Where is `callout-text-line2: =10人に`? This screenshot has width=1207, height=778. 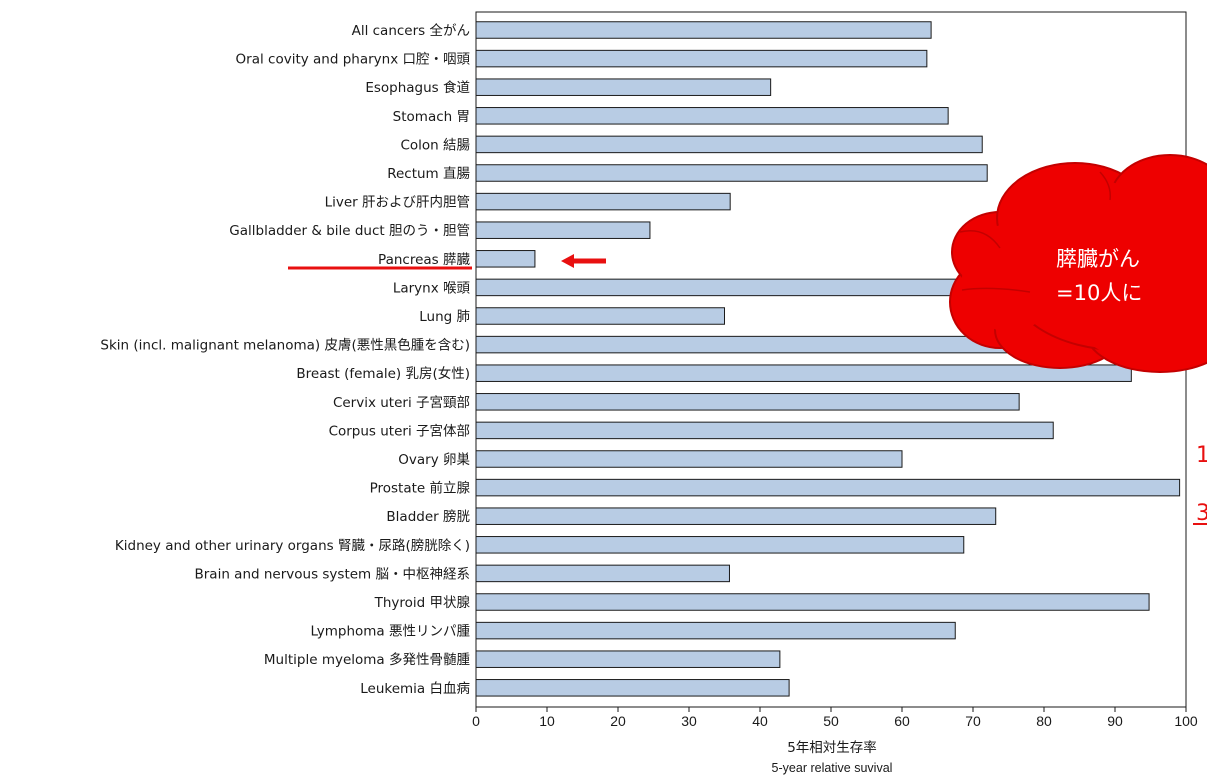 callout-text-line2: =10人に is located at coordinates (1099, 293).